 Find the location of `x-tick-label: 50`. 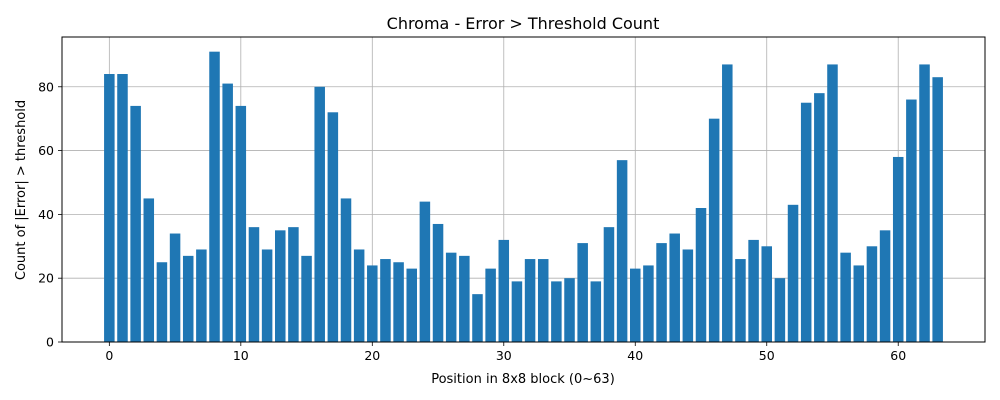

x-tick-label: 50 is located at coordinates (767, 355).